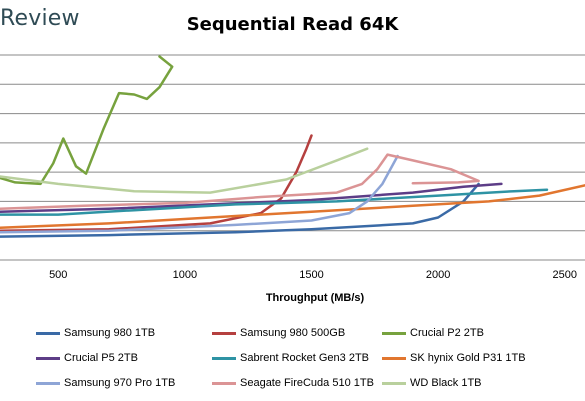  I want to click on brand-logo: Review, so click(40, 18).